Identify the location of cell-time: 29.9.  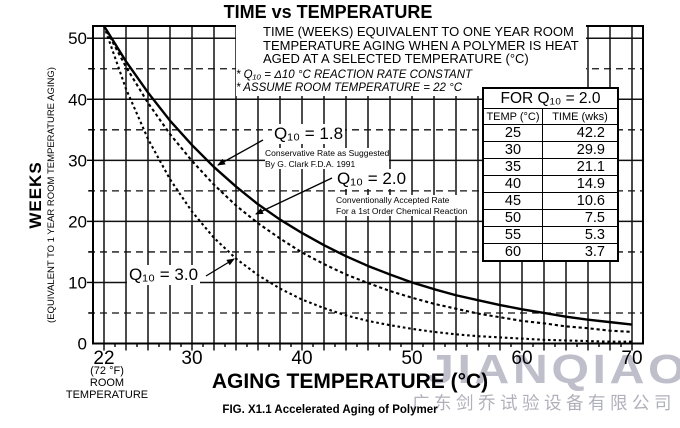
(580, 150).